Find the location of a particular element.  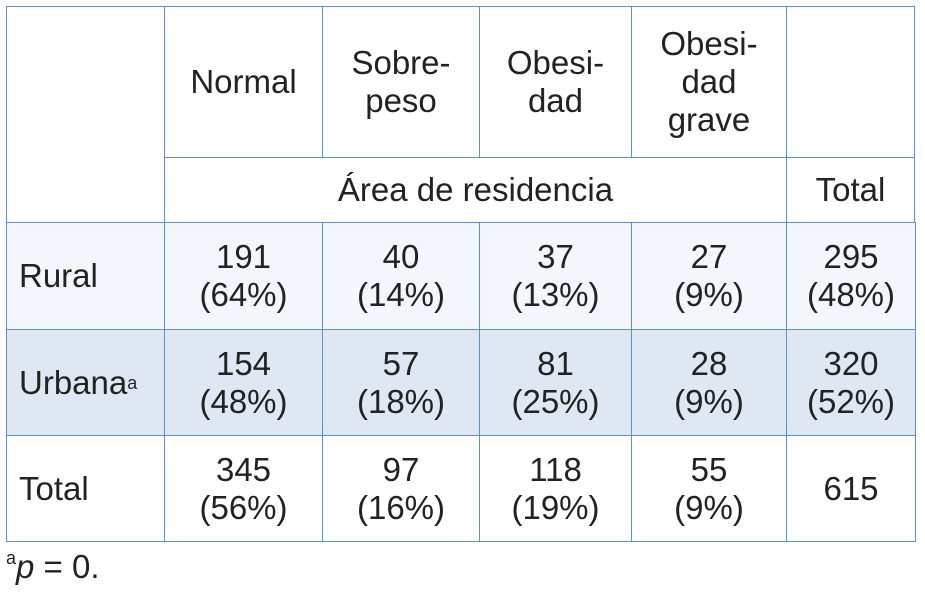

row-label: Total is located at coordinates (85, 488).